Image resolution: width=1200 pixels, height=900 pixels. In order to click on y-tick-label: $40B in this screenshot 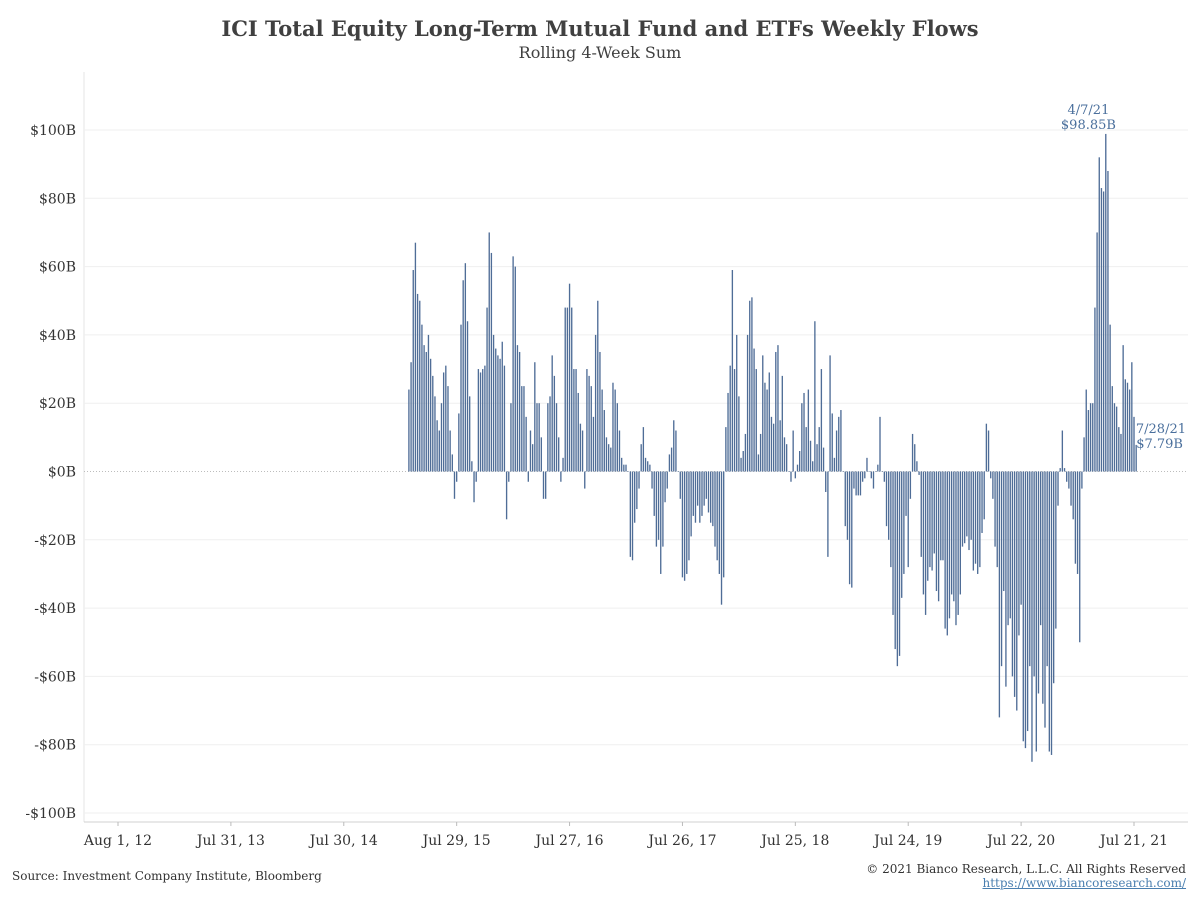, I will do `click(57, 336)`.